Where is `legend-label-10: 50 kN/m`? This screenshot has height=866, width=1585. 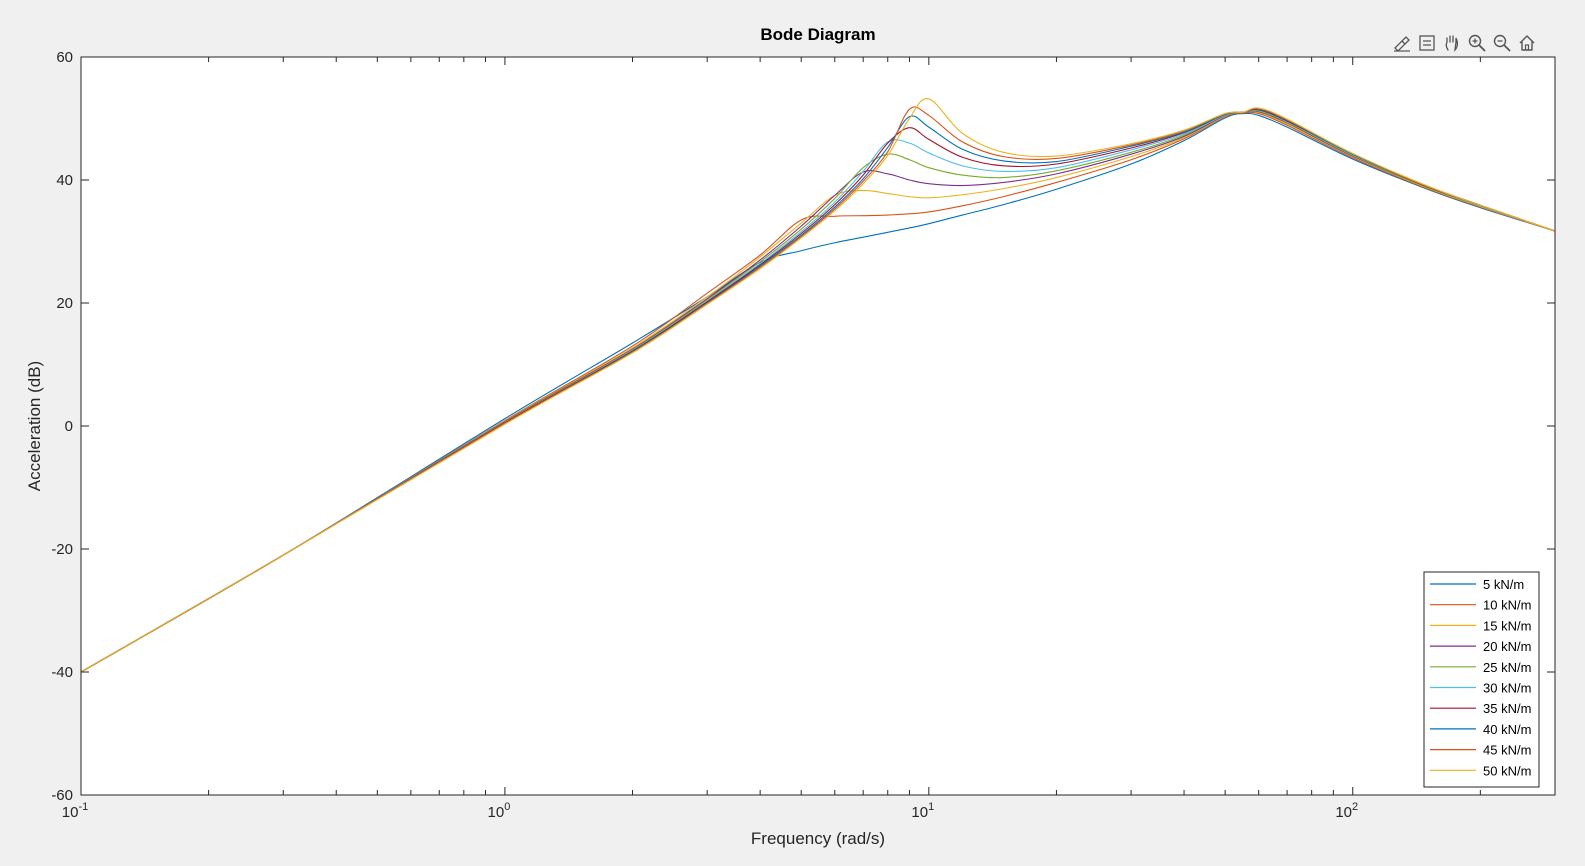
legend-label-10: 50 kN/m is located at coordinates (1507, 770).